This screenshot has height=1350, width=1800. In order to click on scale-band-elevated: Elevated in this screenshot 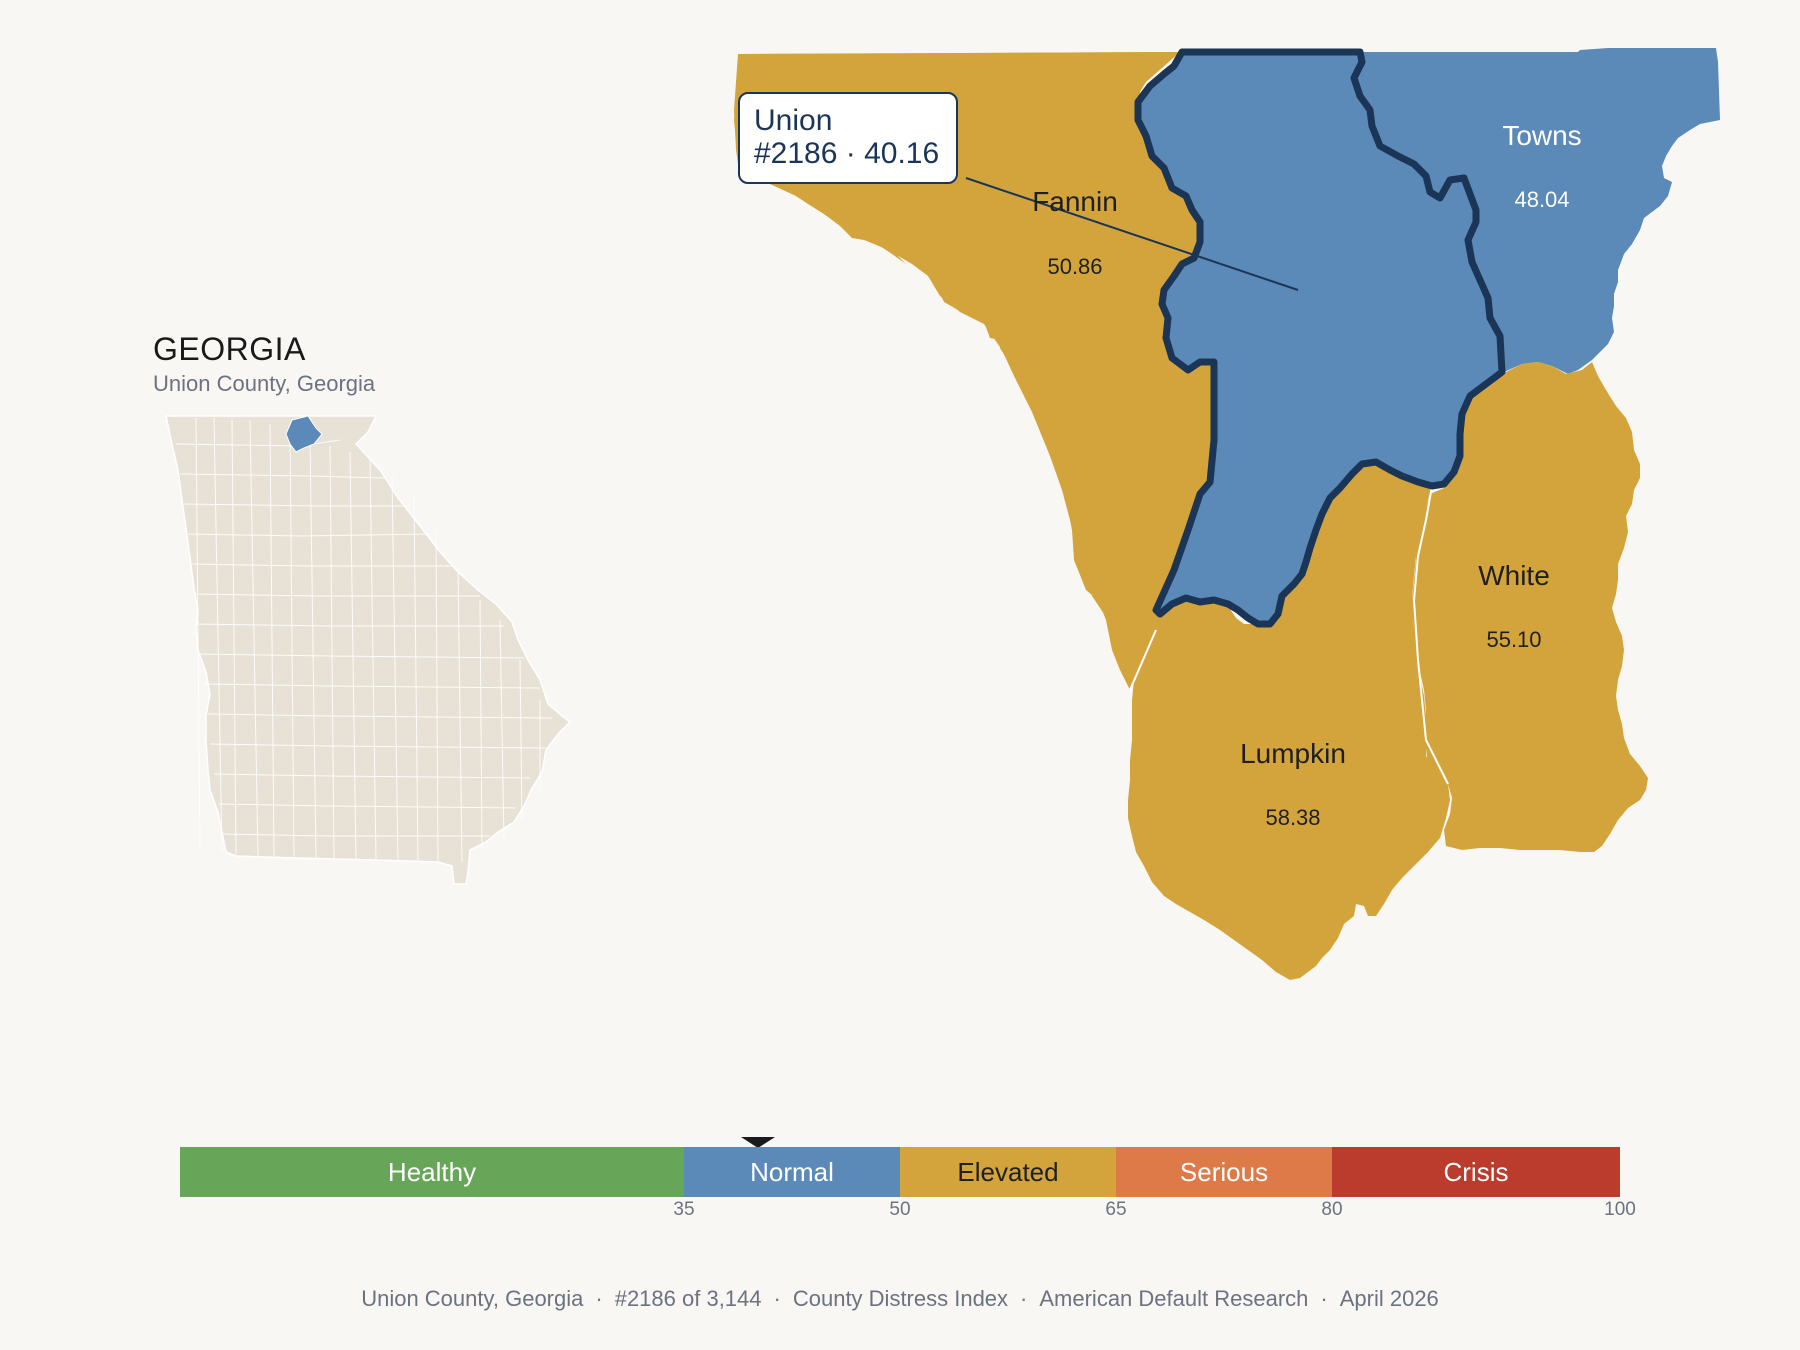, I will do `click(1008, 1172)`.